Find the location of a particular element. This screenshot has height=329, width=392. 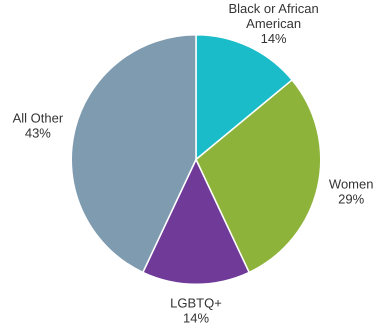

data-label: 29% is located at coordinates (351, 199).